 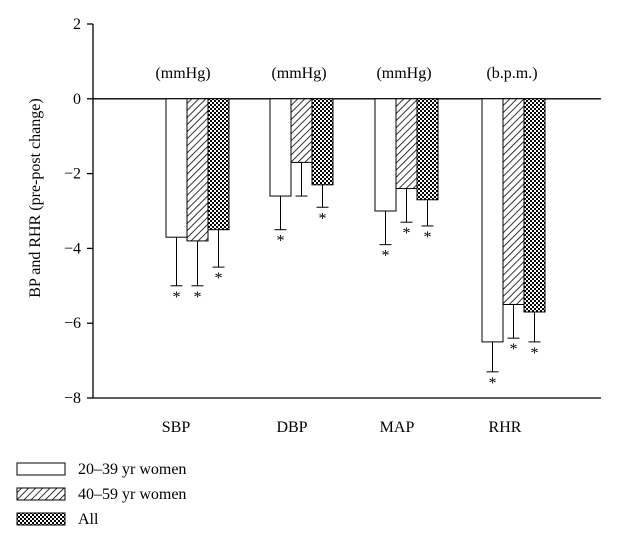 I want to click on category-label: RHR, so click(x=505, y=427).